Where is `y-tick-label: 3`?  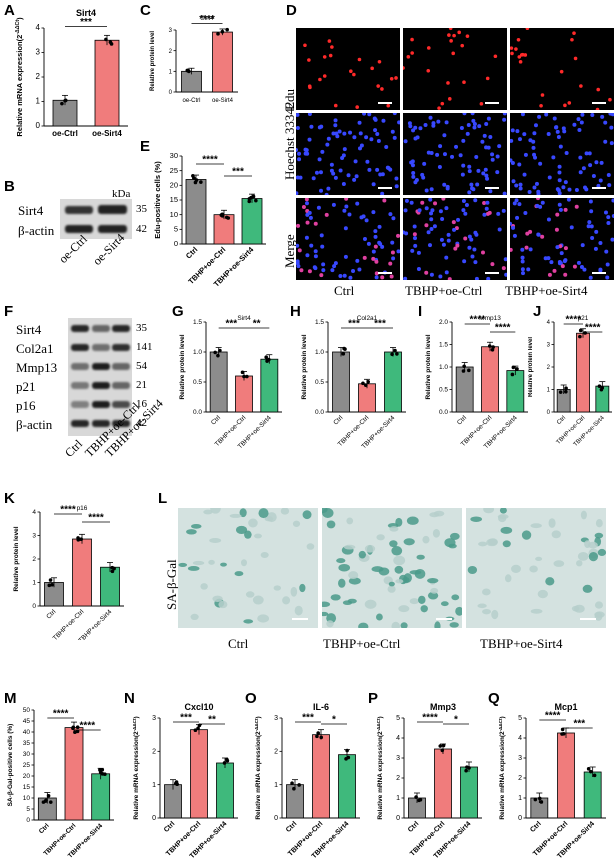
y-tick-label: 3 is located at coordinates (34, 536).